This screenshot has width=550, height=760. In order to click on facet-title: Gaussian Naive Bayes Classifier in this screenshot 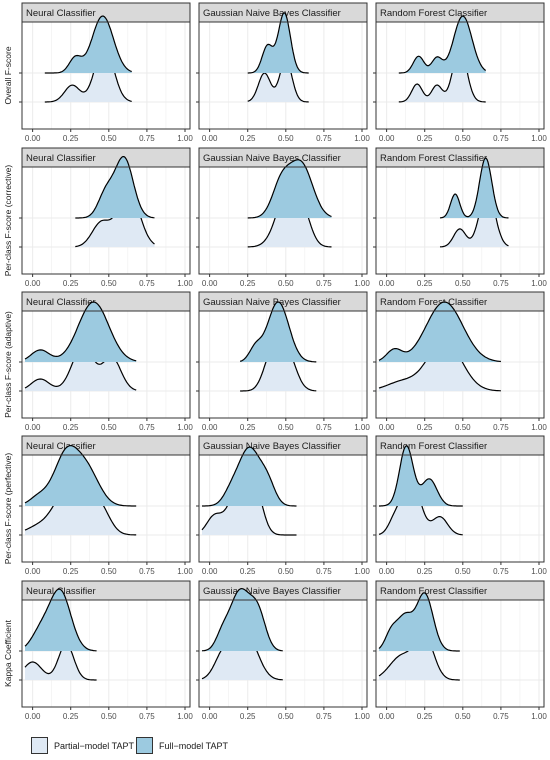, I will do `click(272, 158)`.